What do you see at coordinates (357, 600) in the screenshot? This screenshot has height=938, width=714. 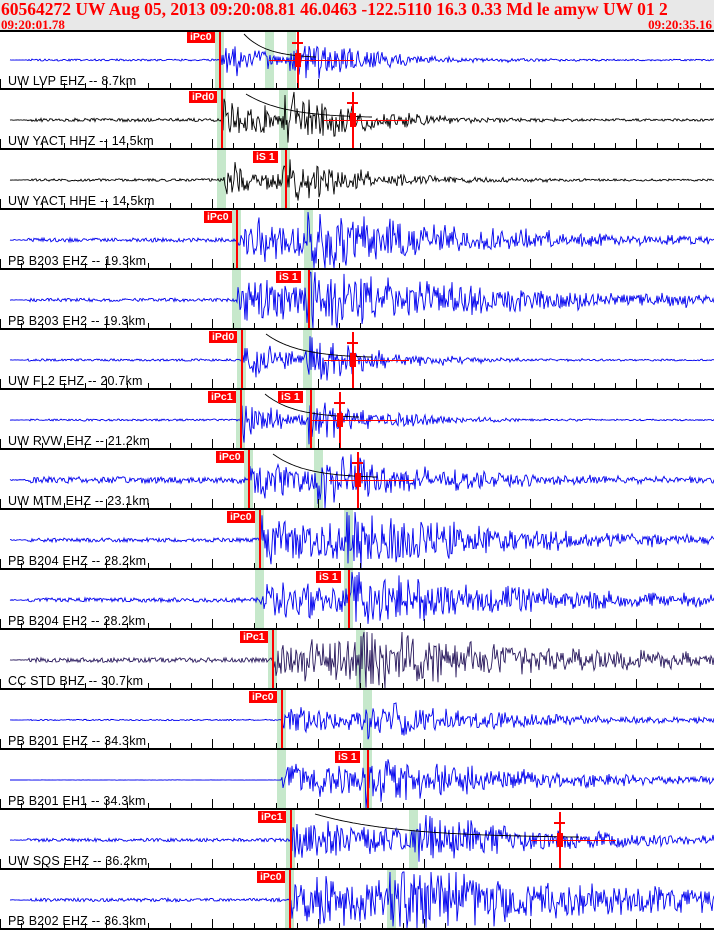 I see `trace-row: iS 1 PB B204 EH2 -- 28.2km` at bounding box center [357, 600].